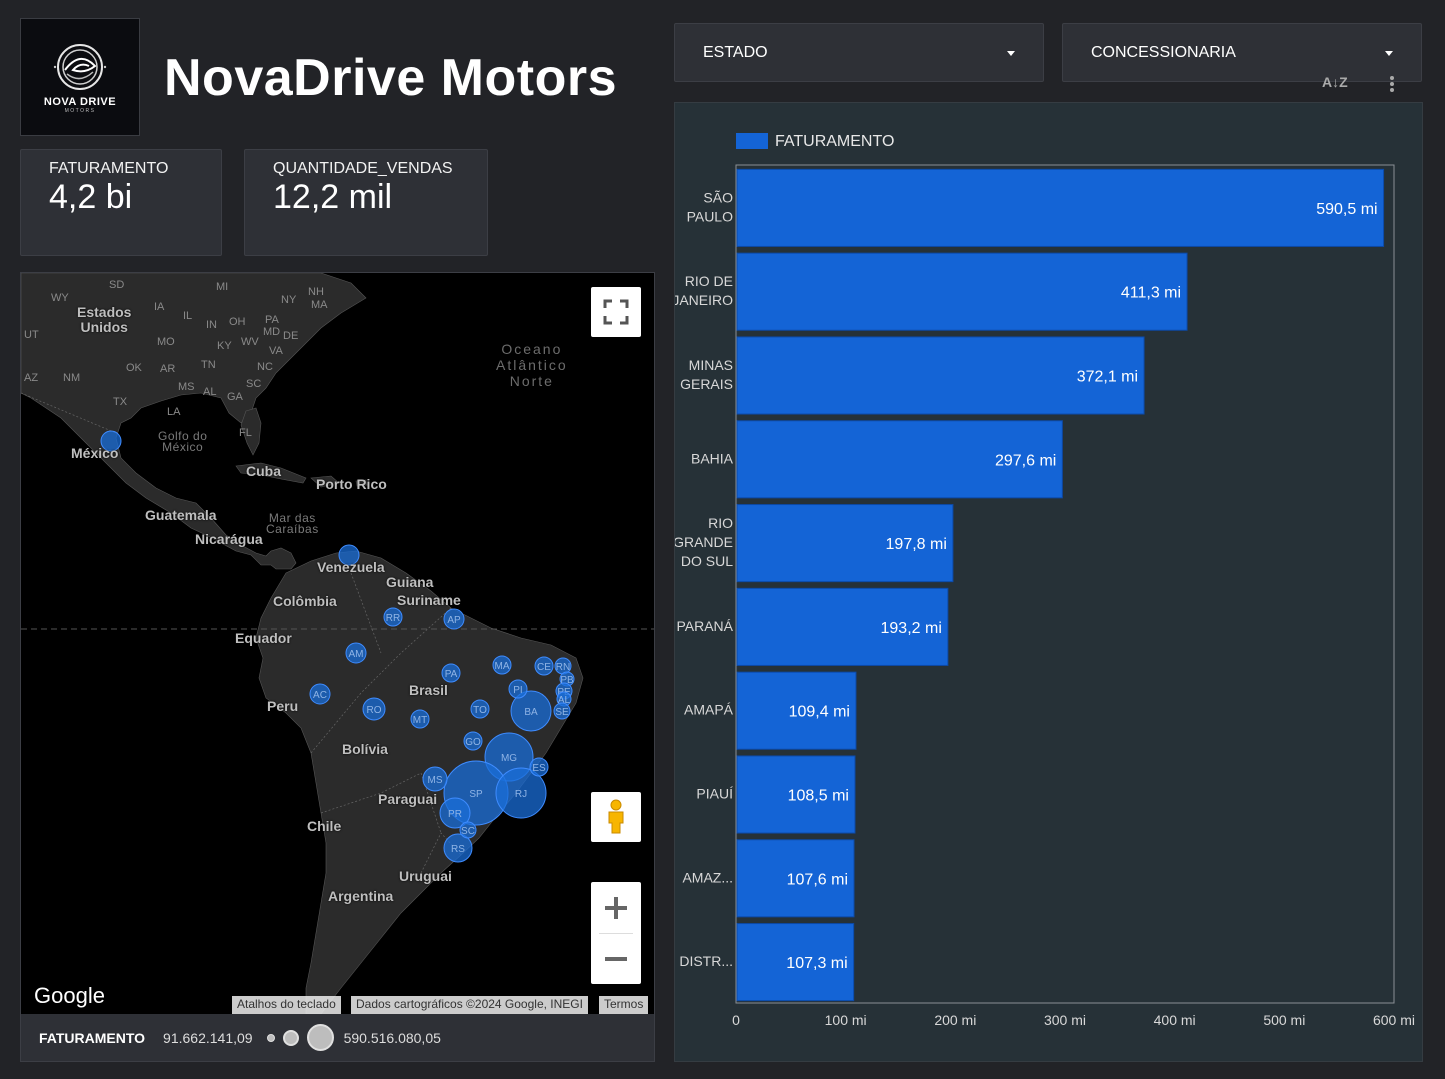 The height and width of the screenshot is (1079, 1445). What do you see at coordinates (563, 667) in the screenshot?
I see `map-bubble-label: RN` at bounding box center [563, 667].